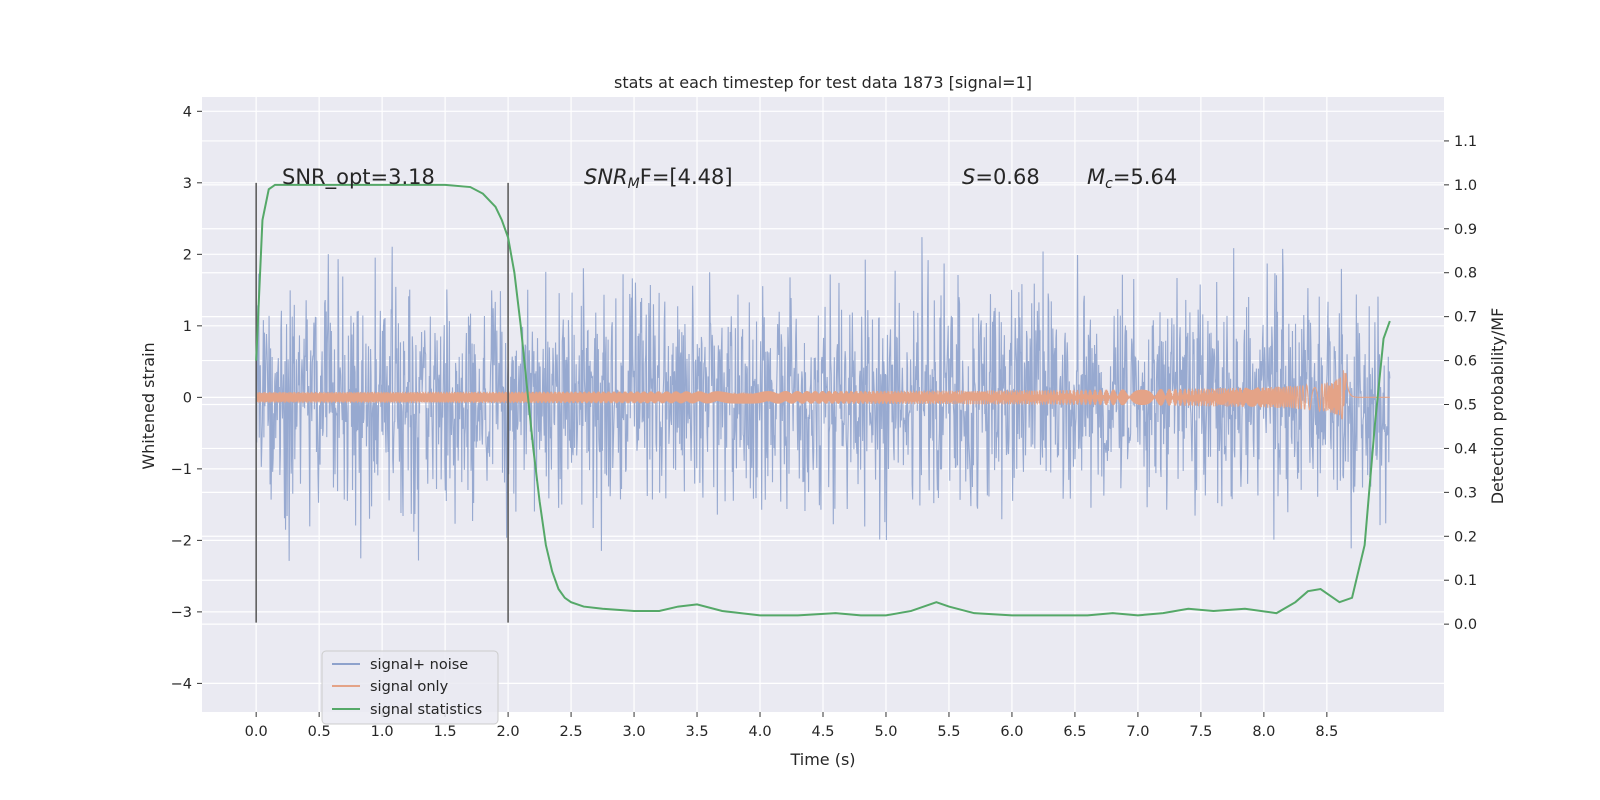 The width and height of the screenshot is (1600, 800). What do you see at coordinates (256, 732) in the screenshot?
I see `x-tick-label: 0.0` at bounding box center [256, 732].